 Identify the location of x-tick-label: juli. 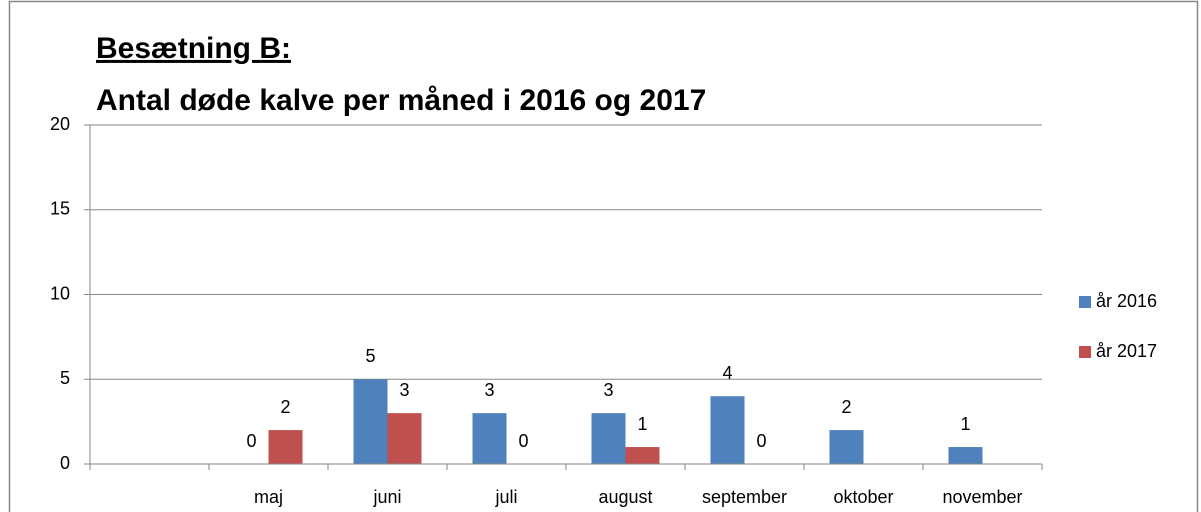
(505, 497).